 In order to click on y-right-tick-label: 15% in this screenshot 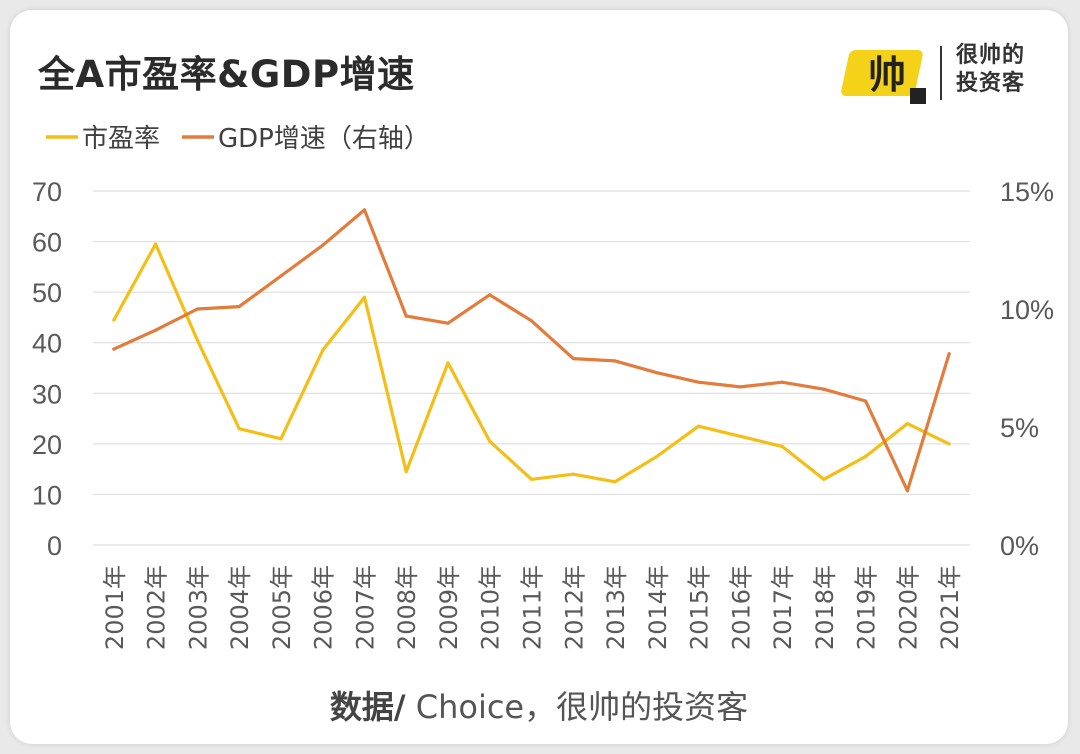, I will do `click(1027, 192)`.